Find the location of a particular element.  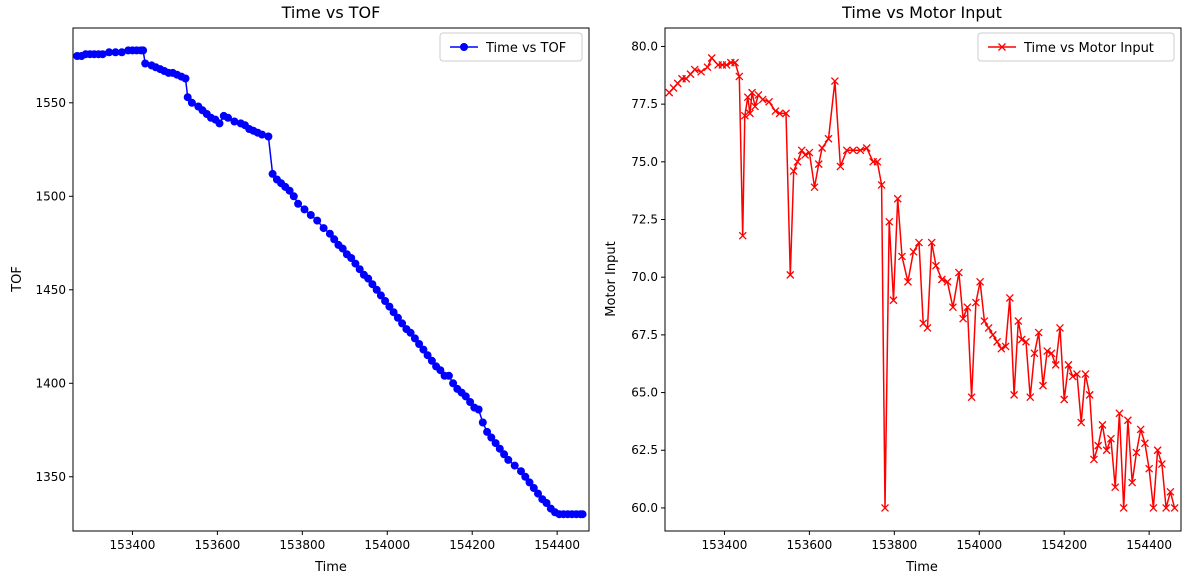

tof-x-tick-label: 153600 is located at coordinates (217, 545).